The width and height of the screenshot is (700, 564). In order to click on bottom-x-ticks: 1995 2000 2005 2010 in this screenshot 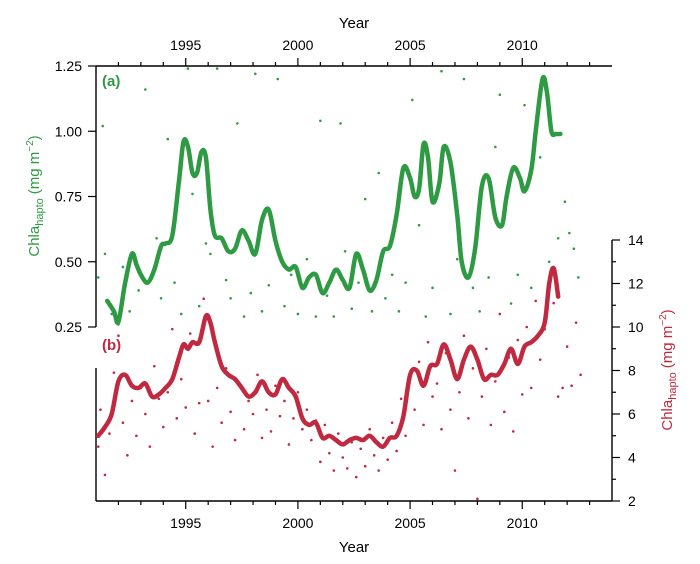, I will do `click(354, 516)`.